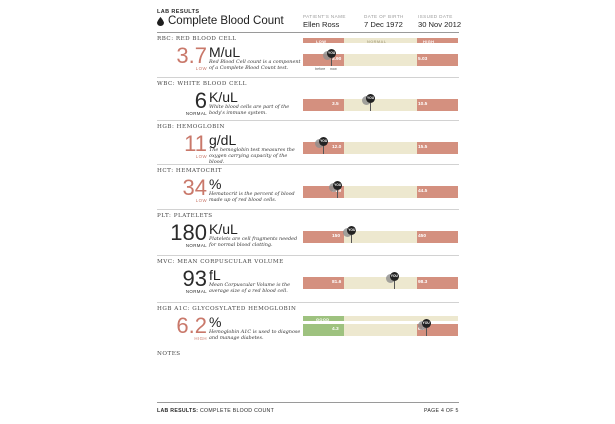 This screenshot has width=615, height=424. Describe the element at coordinates (323, 319) in the screenshot. I see `good-label: GOOD` at that location.